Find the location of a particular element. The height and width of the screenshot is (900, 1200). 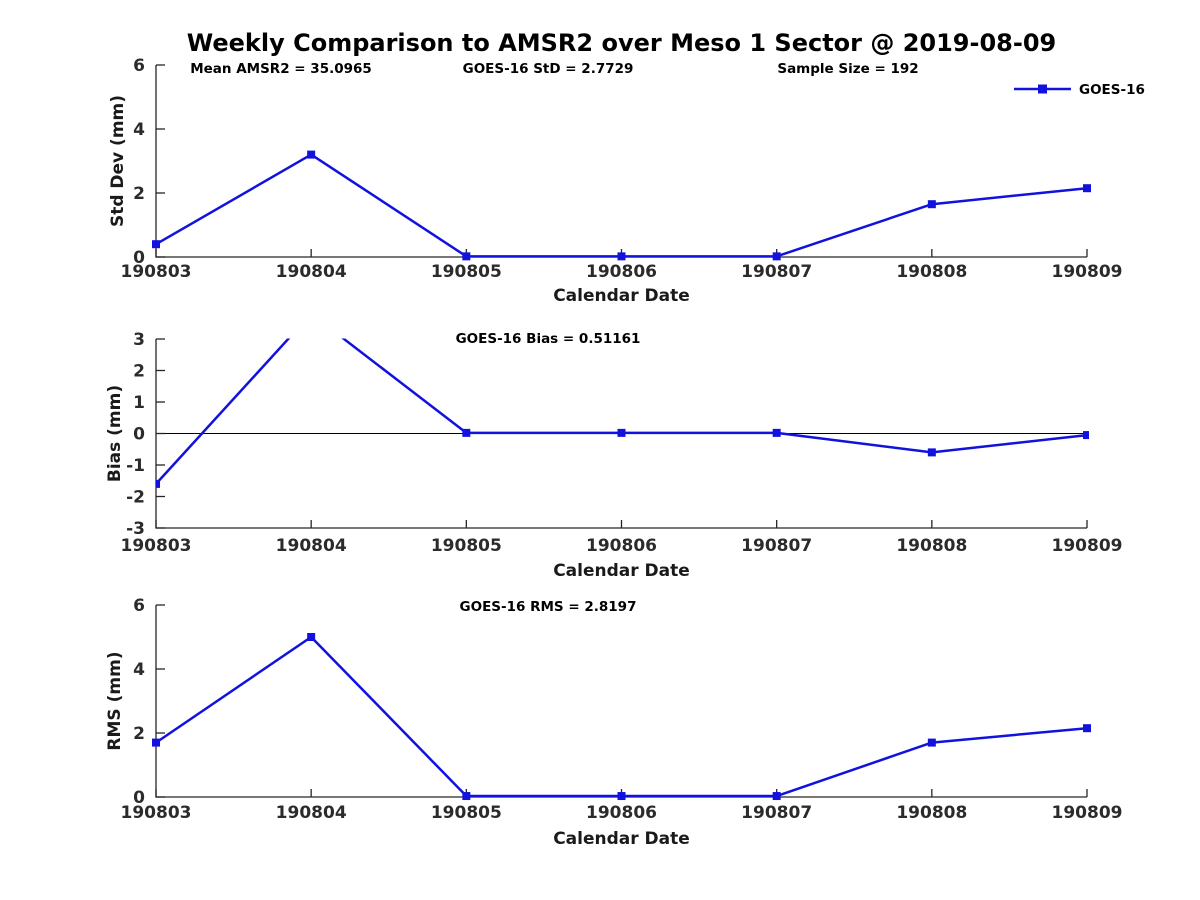

annotation-text: GOES-16 RMS = 2.8197 is located at coordinates (548, 607).